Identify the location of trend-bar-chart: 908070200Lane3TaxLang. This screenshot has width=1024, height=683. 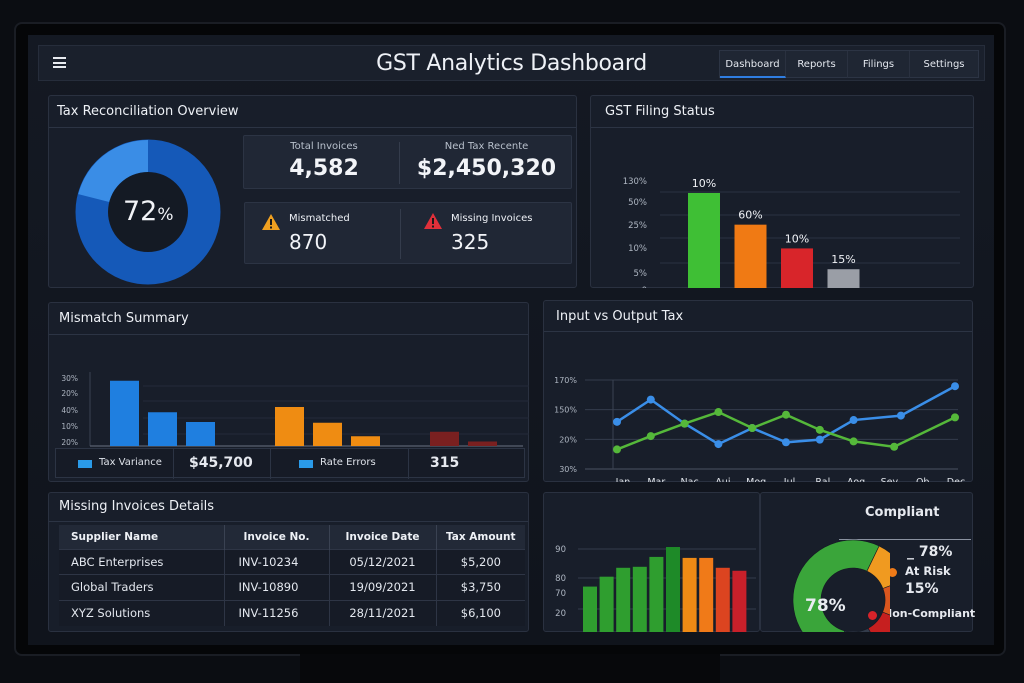
(655, 588).